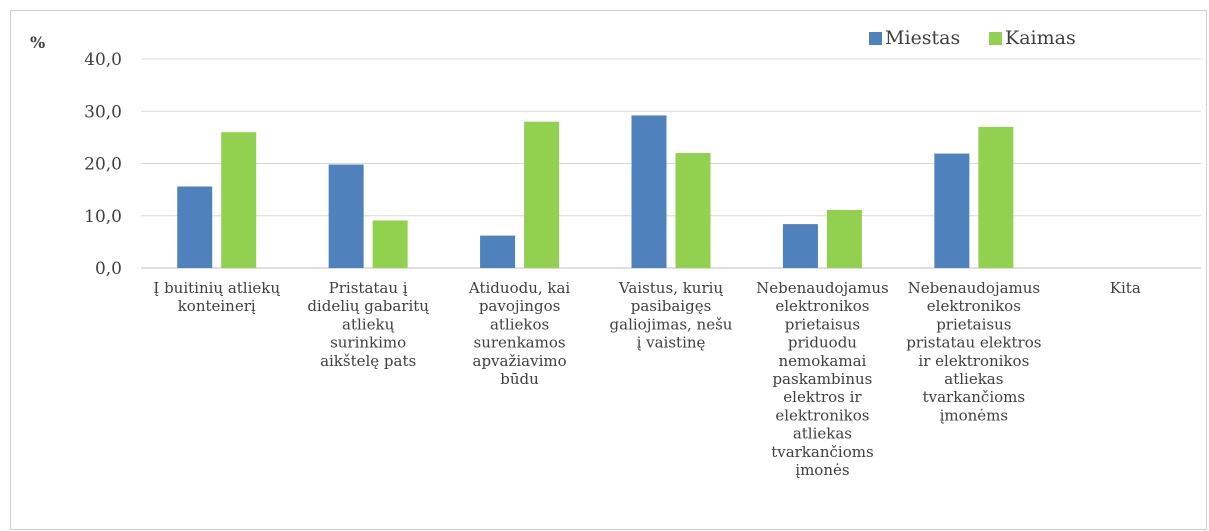  I want to click on y-tick-label: 20,0, so click(103, 165).